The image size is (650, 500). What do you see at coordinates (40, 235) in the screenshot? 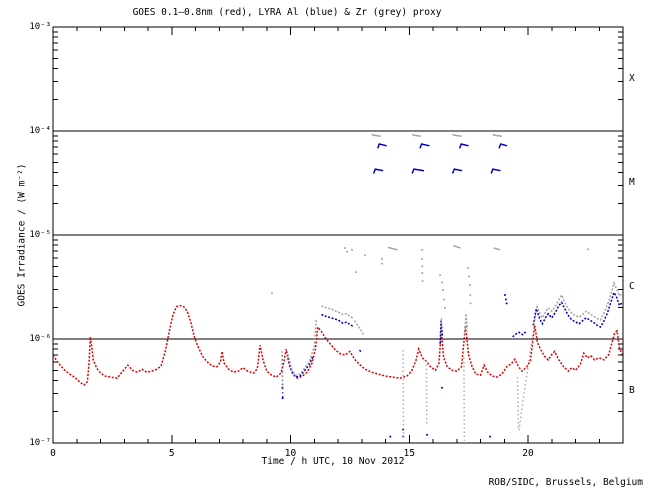
I see `y-tick-label: 10⁻⁵` at bounding box center [40, 235].